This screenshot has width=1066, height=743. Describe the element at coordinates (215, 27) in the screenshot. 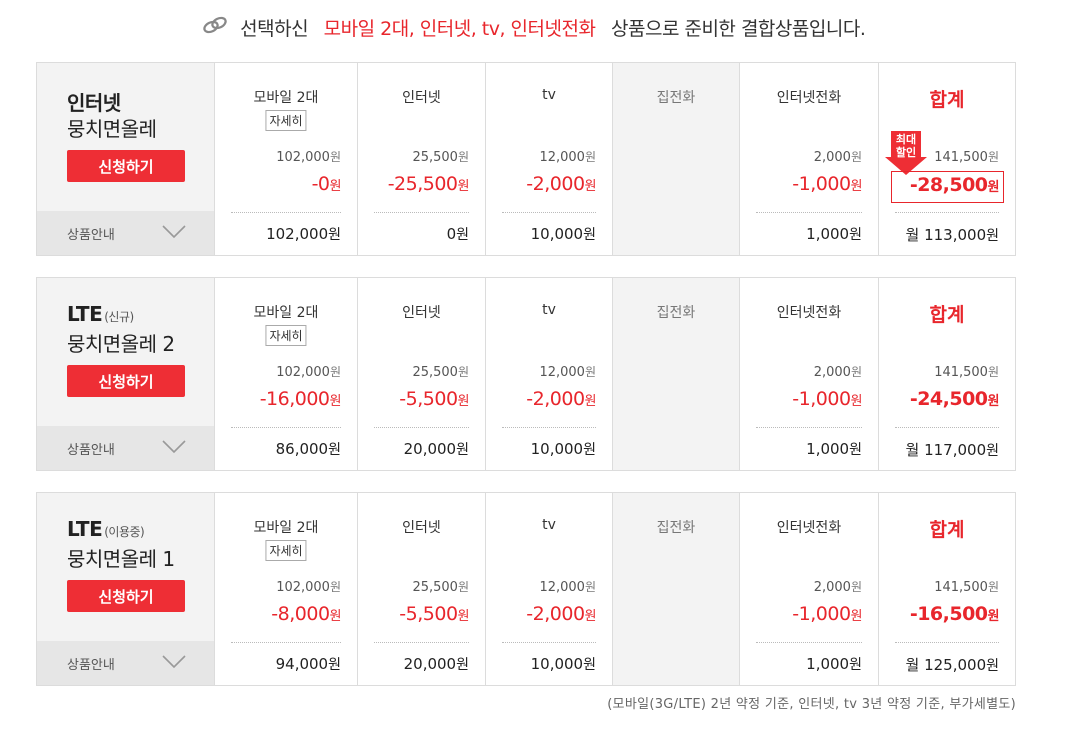

I see `link-chain-icon` at that location.